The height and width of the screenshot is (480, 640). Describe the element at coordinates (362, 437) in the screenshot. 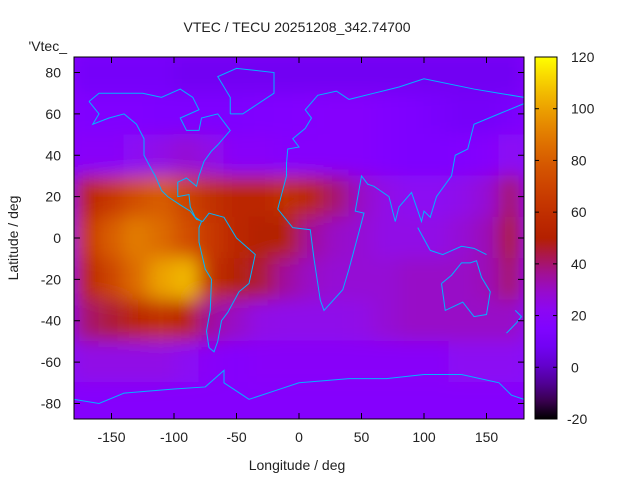

I see `x-tick-label: 50` at that location.